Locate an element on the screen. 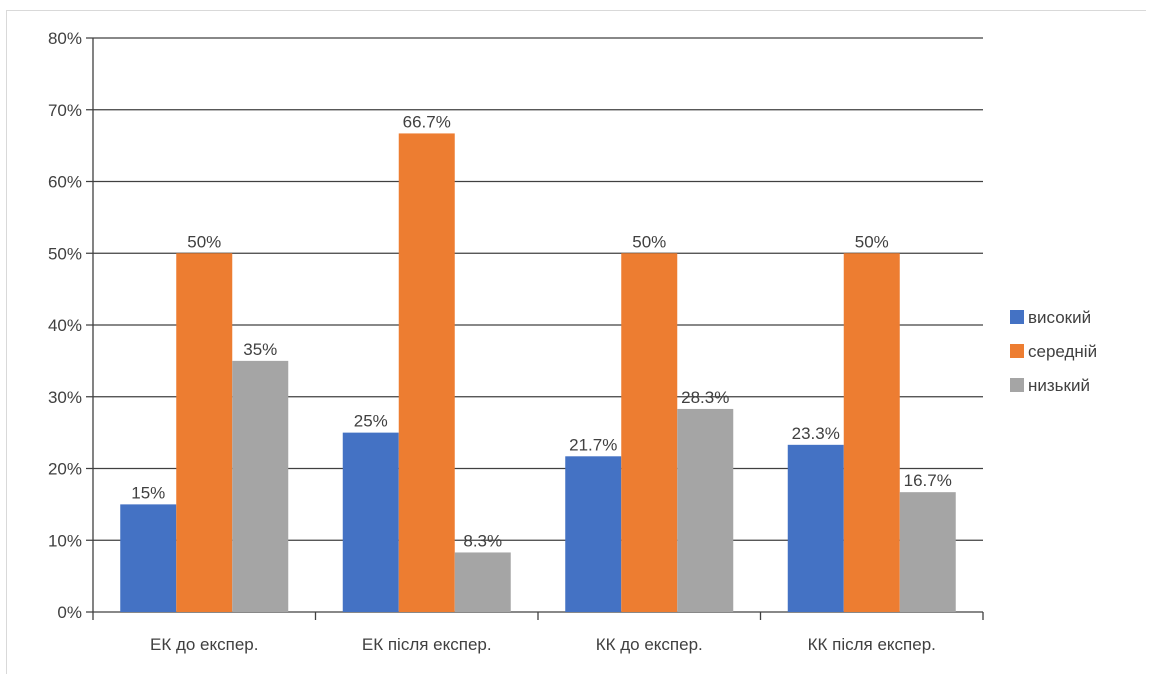  data-label: 15% is located at coordinates (148, 492).